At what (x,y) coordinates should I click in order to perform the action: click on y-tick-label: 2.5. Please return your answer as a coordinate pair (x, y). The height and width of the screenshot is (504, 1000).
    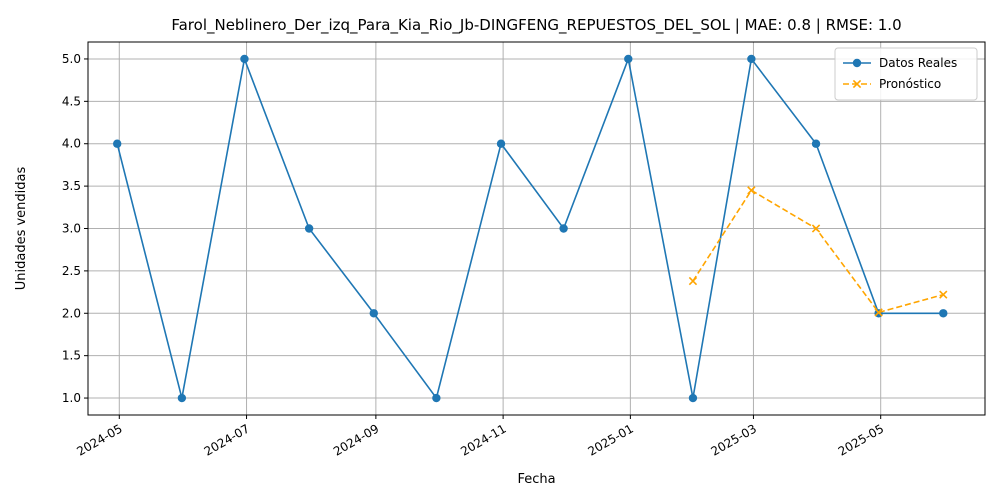
    Looking at the image, I should click on (71, 271).